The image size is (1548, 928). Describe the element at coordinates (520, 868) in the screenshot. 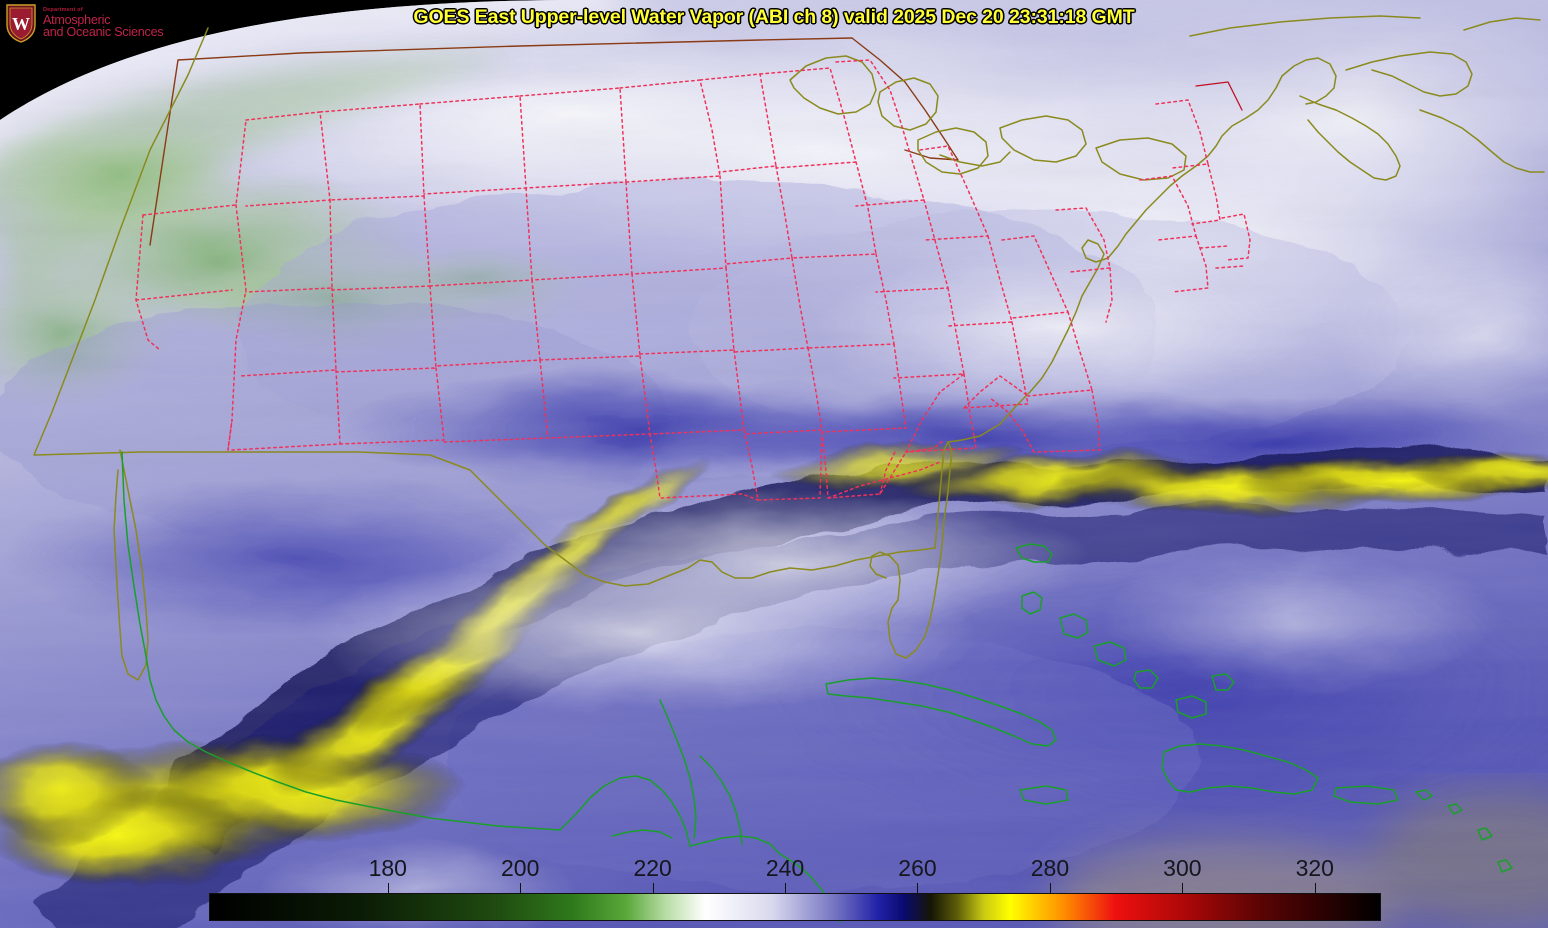

I see `colorbar-label-200: 200` at that location.